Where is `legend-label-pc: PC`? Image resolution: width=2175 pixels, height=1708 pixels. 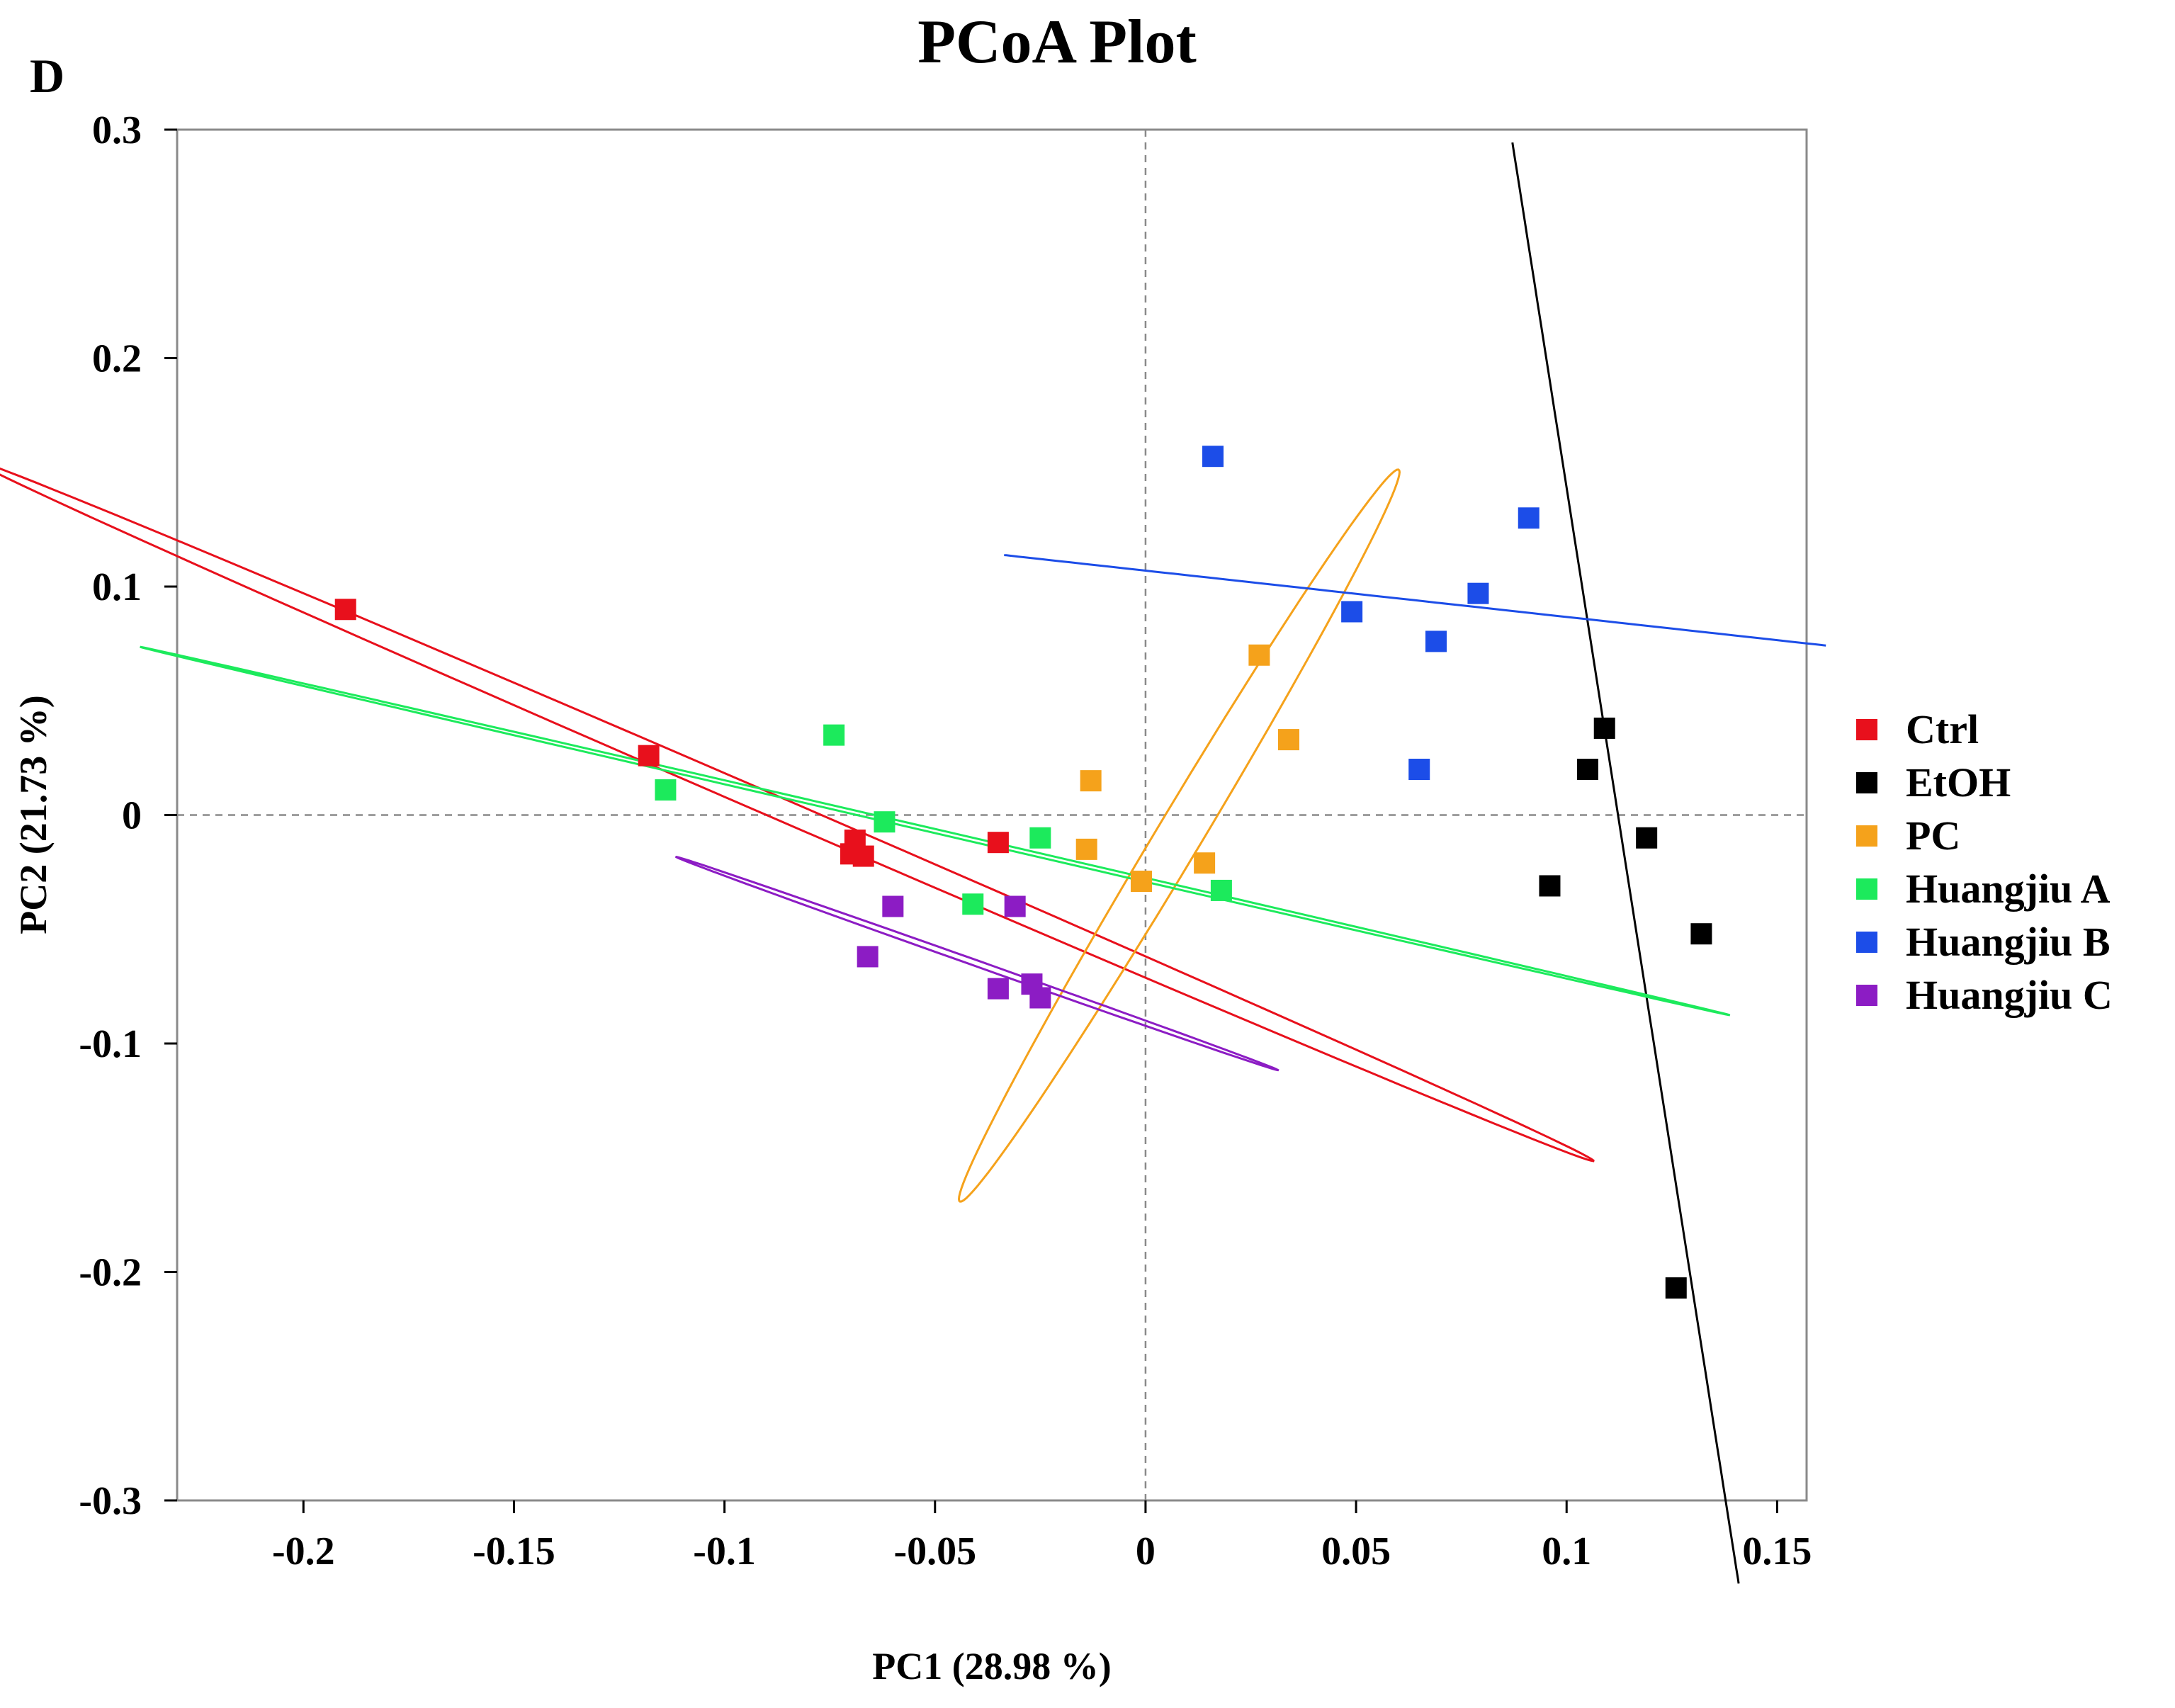 legend-label-pc: PC is located at coordinates (1933, 836).